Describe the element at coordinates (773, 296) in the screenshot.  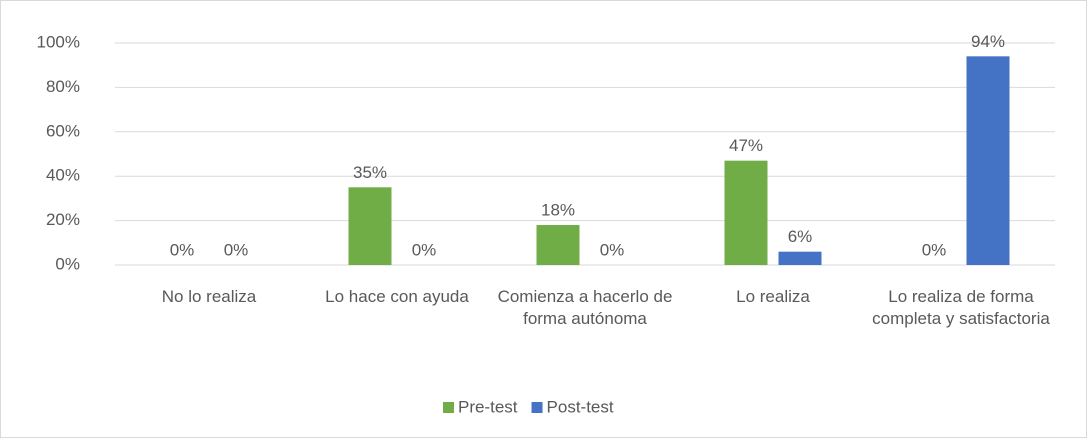
I see `x-tick-label: Lo realiza` at that location.